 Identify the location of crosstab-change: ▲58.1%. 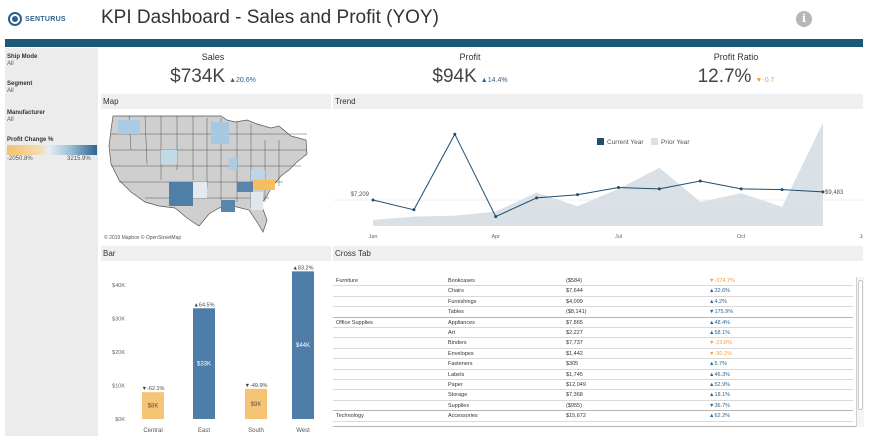
(720, 333).